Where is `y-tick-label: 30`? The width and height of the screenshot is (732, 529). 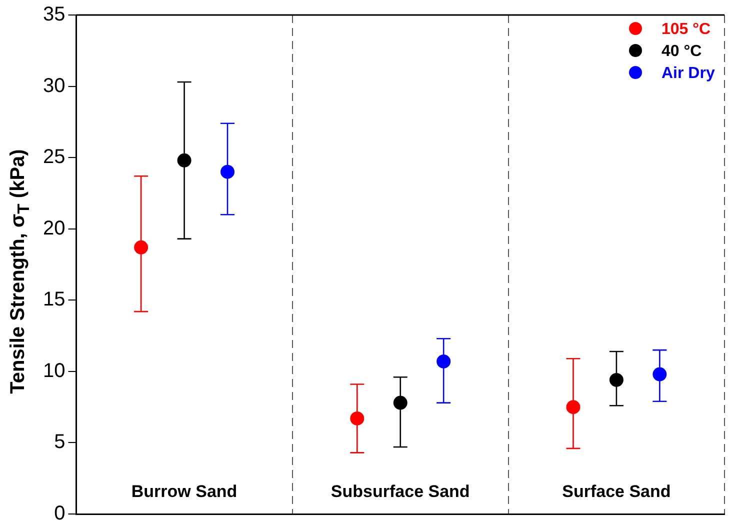
y-tick-label: 30 is located at coordinates (54, 85).